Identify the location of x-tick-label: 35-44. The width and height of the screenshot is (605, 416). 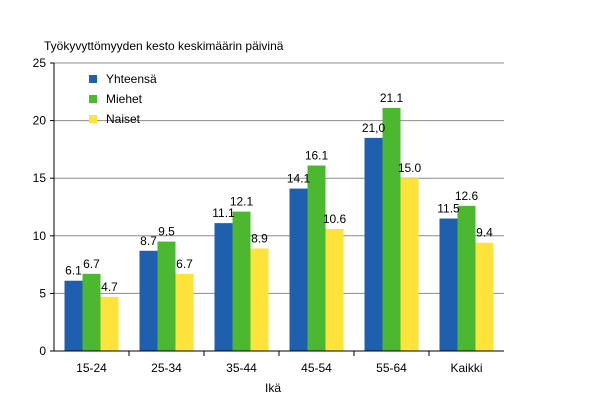
(241, 368).